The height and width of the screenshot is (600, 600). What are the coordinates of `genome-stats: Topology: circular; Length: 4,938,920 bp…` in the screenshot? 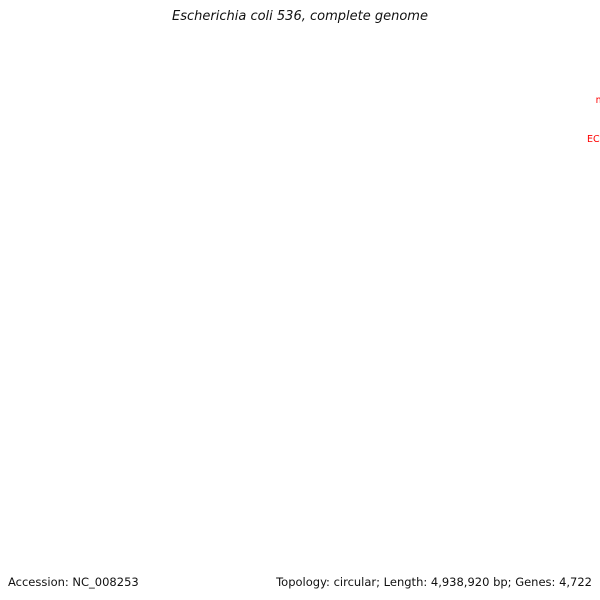 It's located at (434, 582).